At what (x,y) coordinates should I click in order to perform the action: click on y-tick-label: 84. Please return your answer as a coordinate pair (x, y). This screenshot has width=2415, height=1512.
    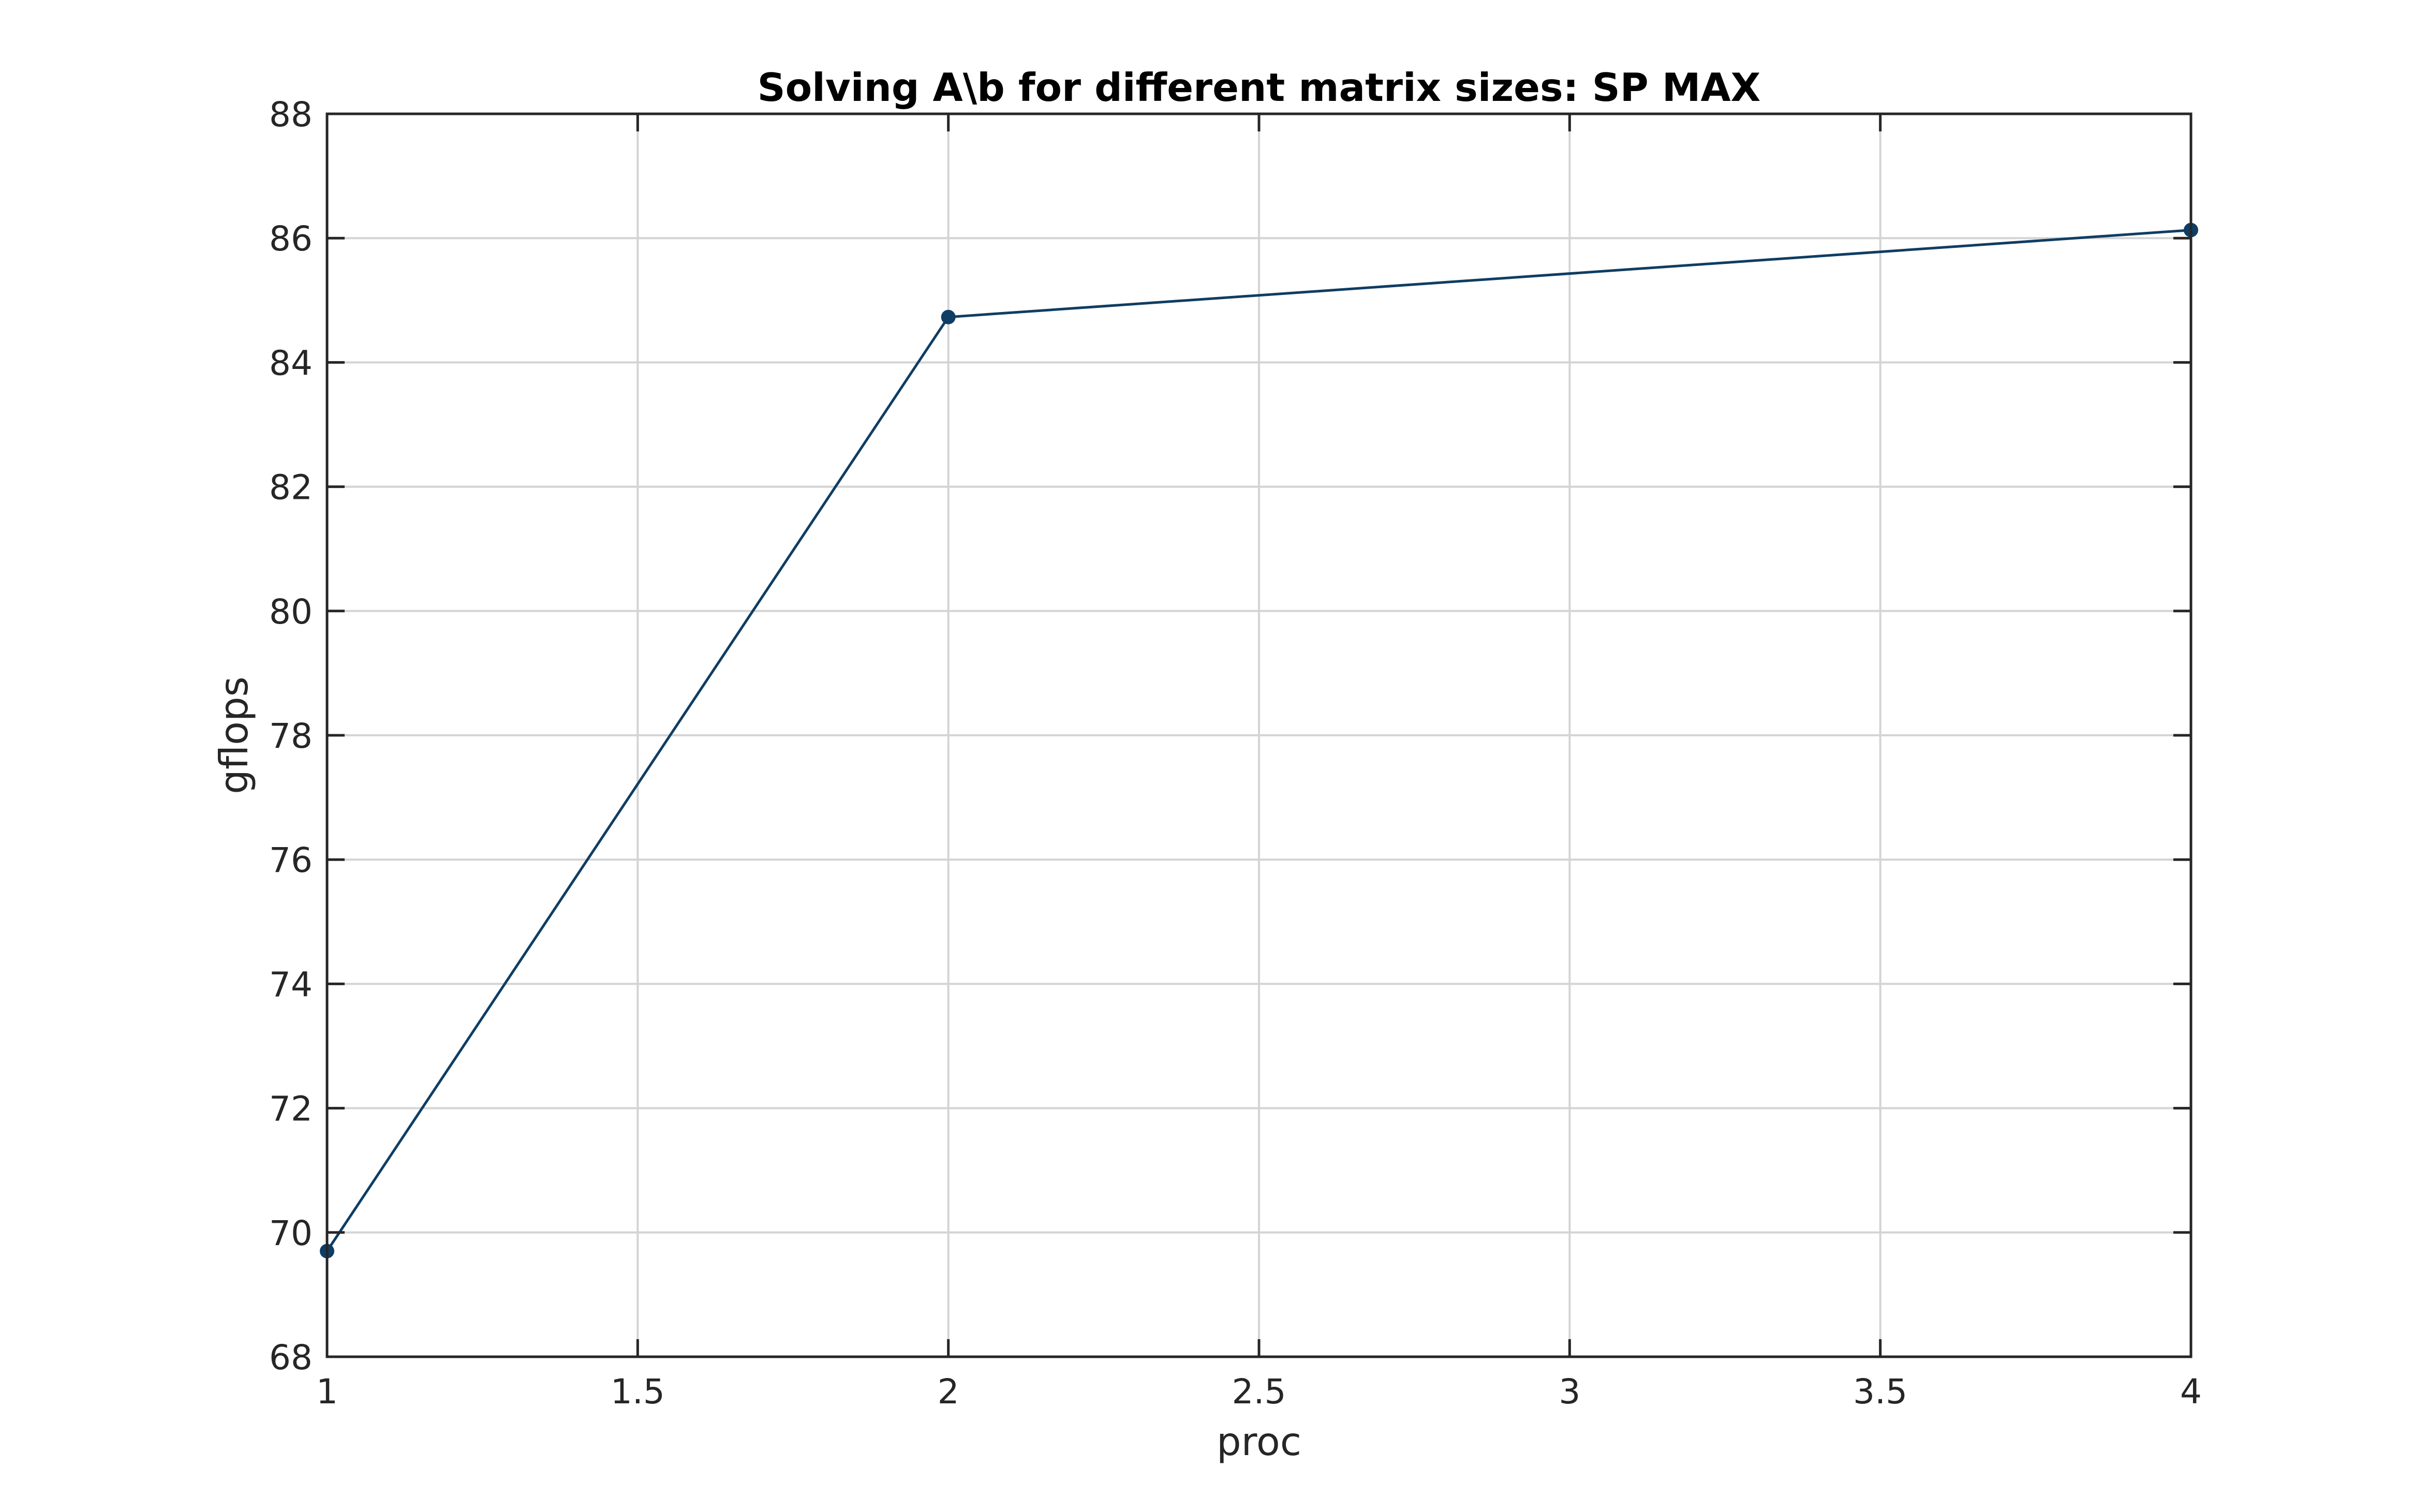
    Looking at the image, I should click on (291, 363).